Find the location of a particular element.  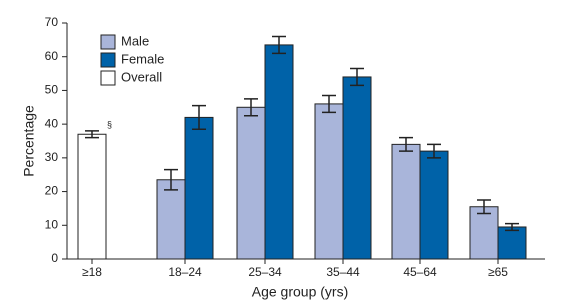

x-axis-title: Age group (yrs) is located at coordinates (300, 292).